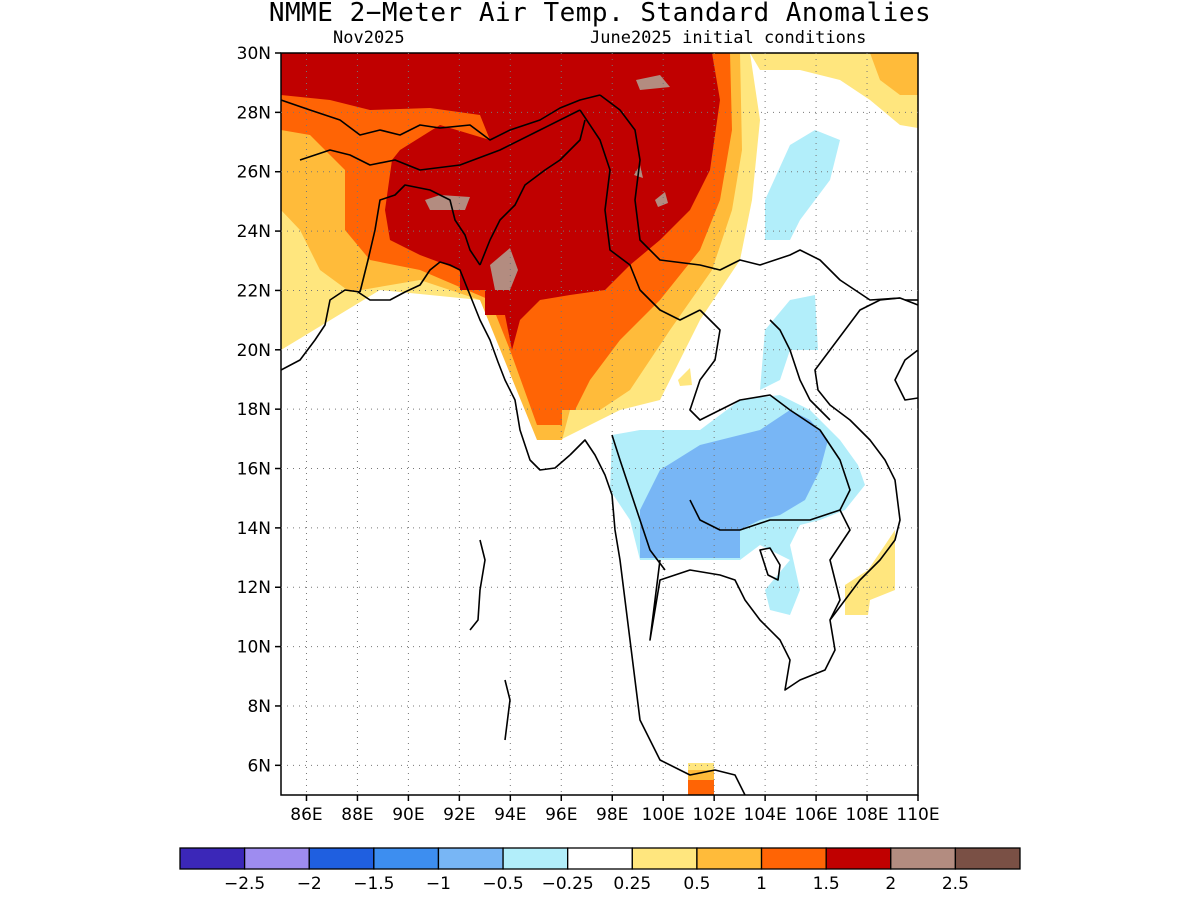  What do you see at coordinates (826, 884) in the screenshot?
I see `colorbar-label: 1.5` at bounding box center [826, 884].